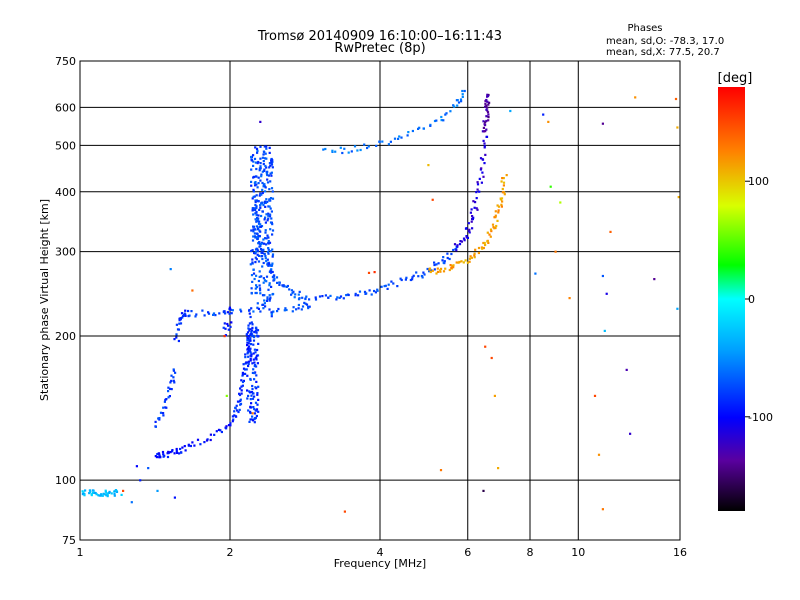 Image resolution: width=800 pixels, height=600 pixels. What do you see at coordinates (65, 336) in the screenshot?
I see `y-tick-label: 200` at bounding box center [65, 336].